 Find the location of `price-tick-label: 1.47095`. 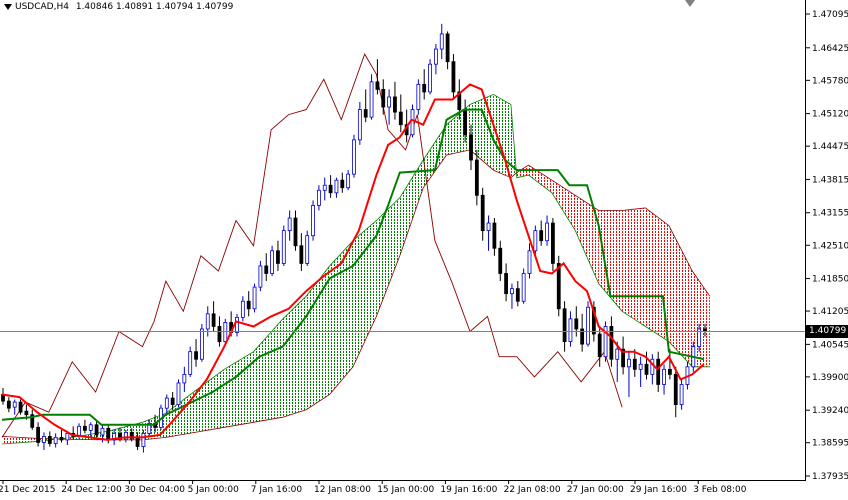

price-tick-label: 1.47095 is located at coordinates (830, 15).